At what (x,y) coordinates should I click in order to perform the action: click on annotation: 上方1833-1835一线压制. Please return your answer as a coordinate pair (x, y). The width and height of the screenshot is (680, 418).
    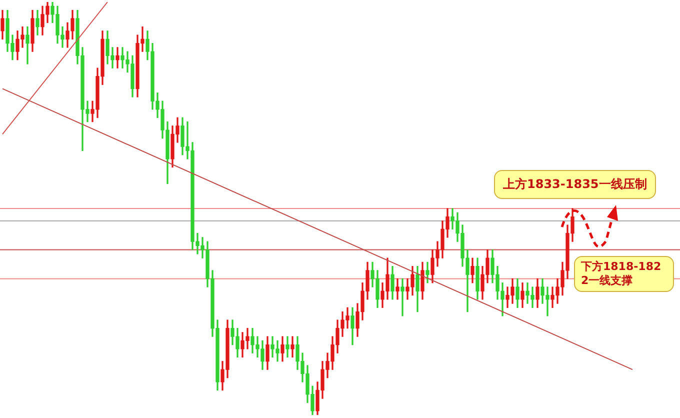
    Looking at the image, I should click on (575, 184).